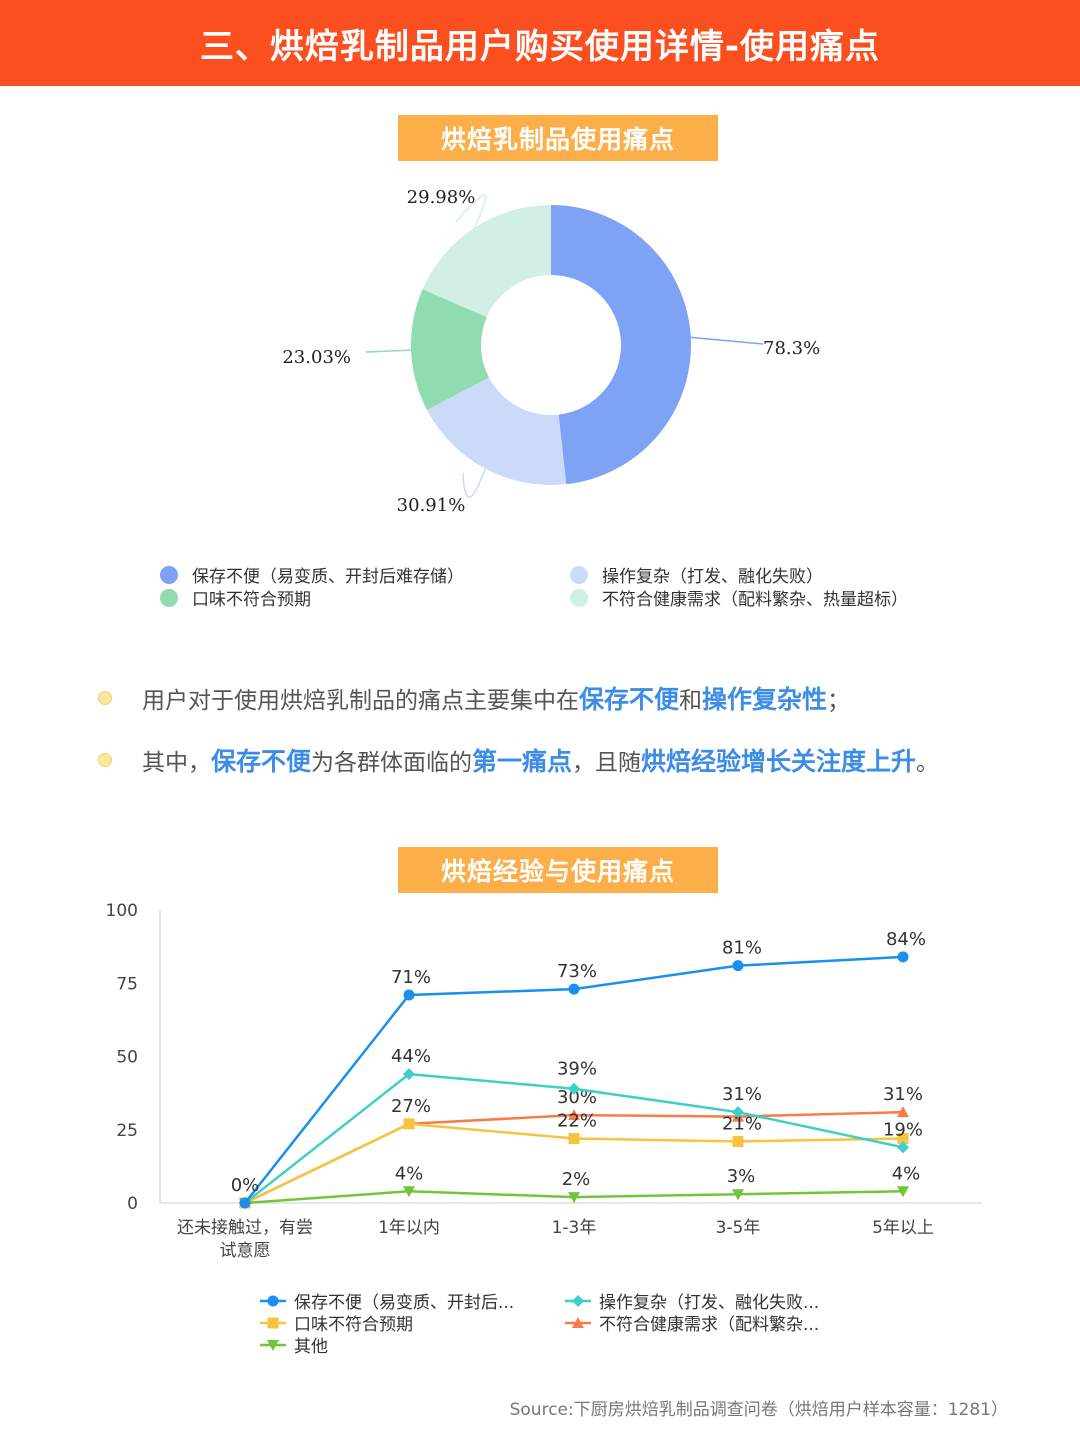 The width and height of the screenshot is (1080, 1440). What do you see at coordinates (328, 577) in the screenshot?
I see `legend-label: 保存不便（易变质、开封后难存储）` at bounding box center [328, 577].